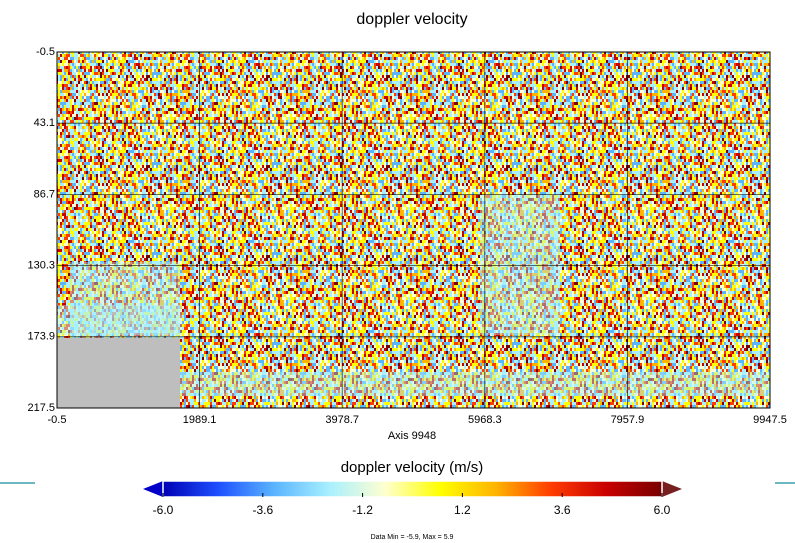  Describe the element at coordinates (412, 537) in the screenshot. I see `data-range-note: Data Min = -5.9, Max = 5.9` at that location.